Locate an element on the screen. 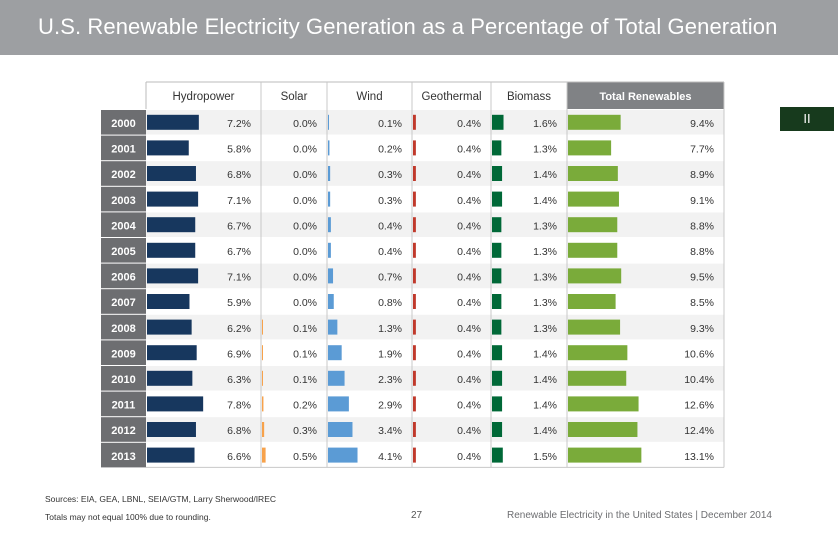 The height and width of the screenshot is (533, 838). table-row: 2010 6.3% 0.1% 2.3% 0.4% 1.4% 10.4% is located at coordinates (412, 378).